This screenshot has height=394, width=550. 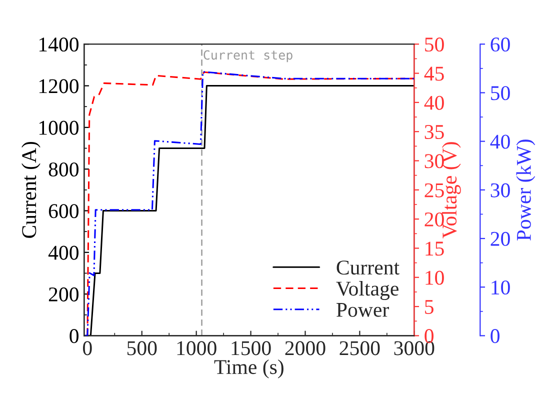 What do you see at coordinates (58, 86) in the screenshot?
I see `y-tick-label: 1200` at bounding box center [58, 86].